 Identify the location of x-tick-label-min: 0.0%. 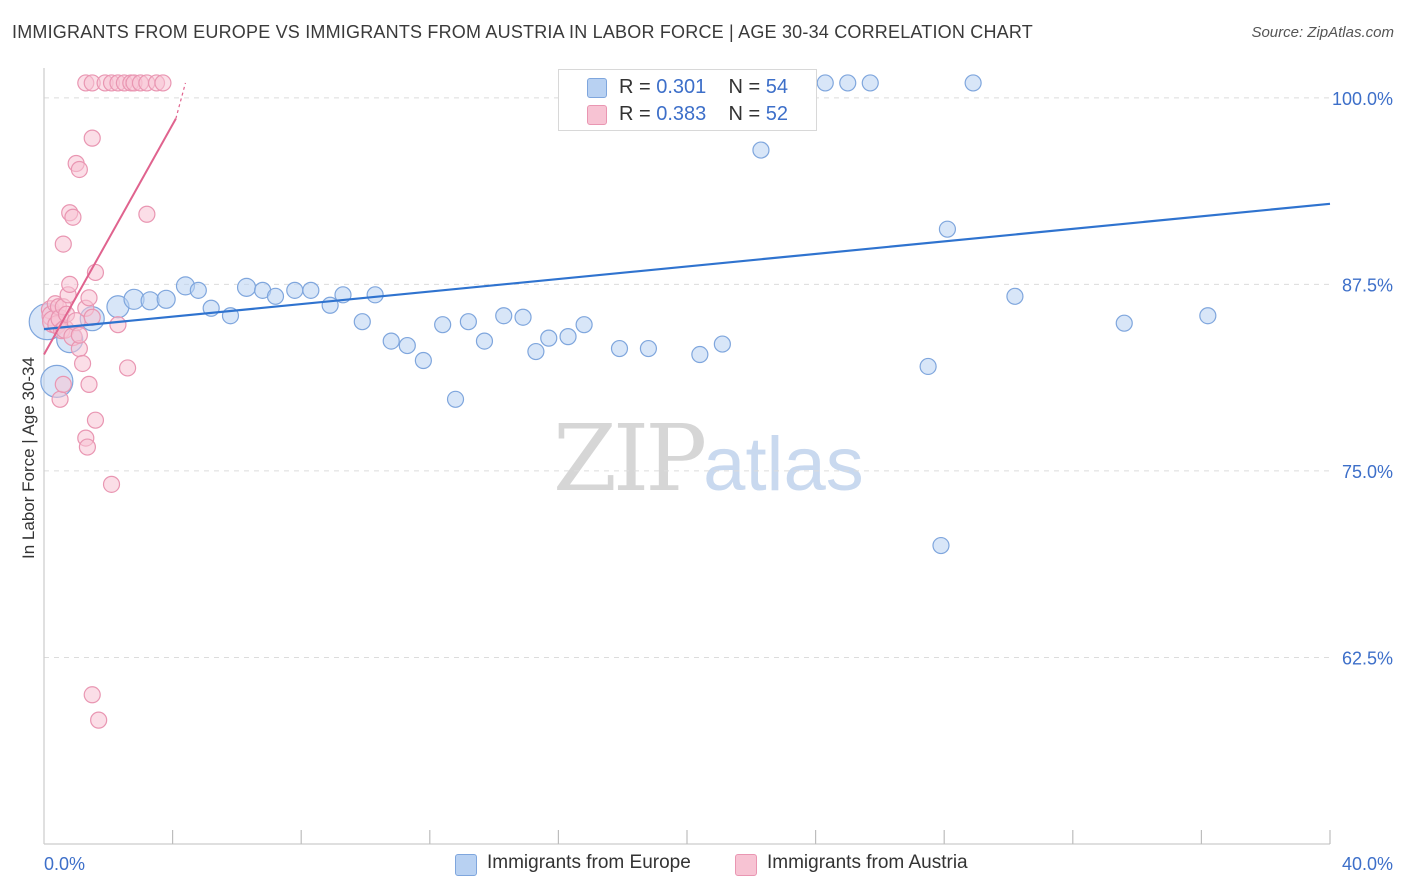
(64, 864).